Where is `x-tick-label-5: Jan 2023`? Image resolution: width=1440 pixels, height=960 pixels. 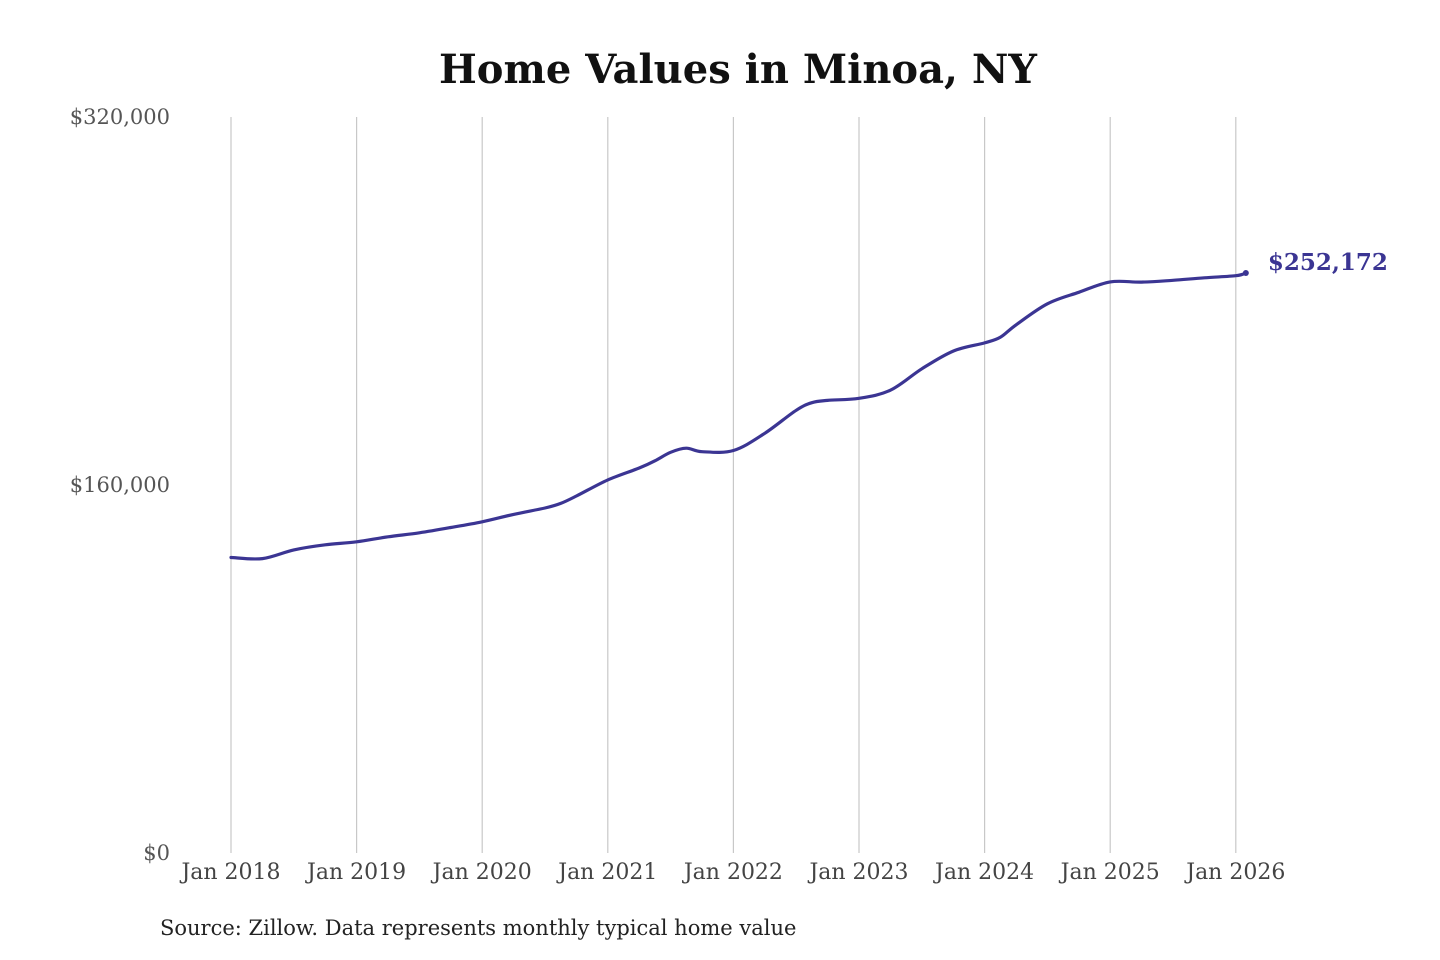 x-tick-label-5: Jan 2023 is located at coordinates (857, 872).